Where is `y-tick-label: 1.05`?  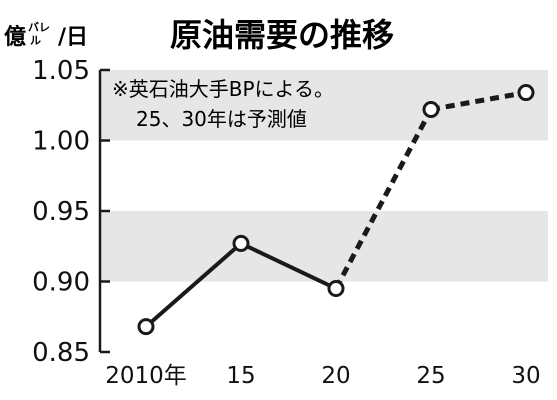 y-tick-label: 1.05 is located at coordinates (61, 71).